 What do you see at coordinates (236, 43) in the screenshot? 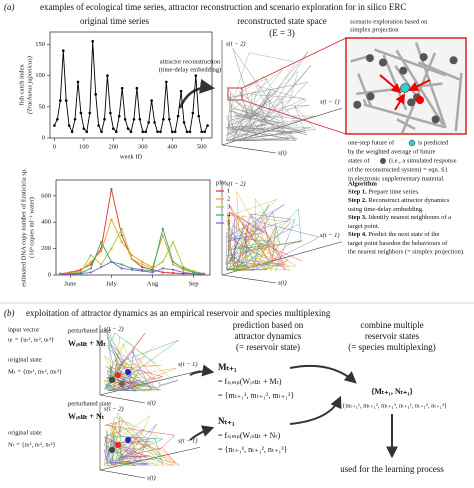
I see `axis-label: s(t − 2)` at bounding box center [236, 43].